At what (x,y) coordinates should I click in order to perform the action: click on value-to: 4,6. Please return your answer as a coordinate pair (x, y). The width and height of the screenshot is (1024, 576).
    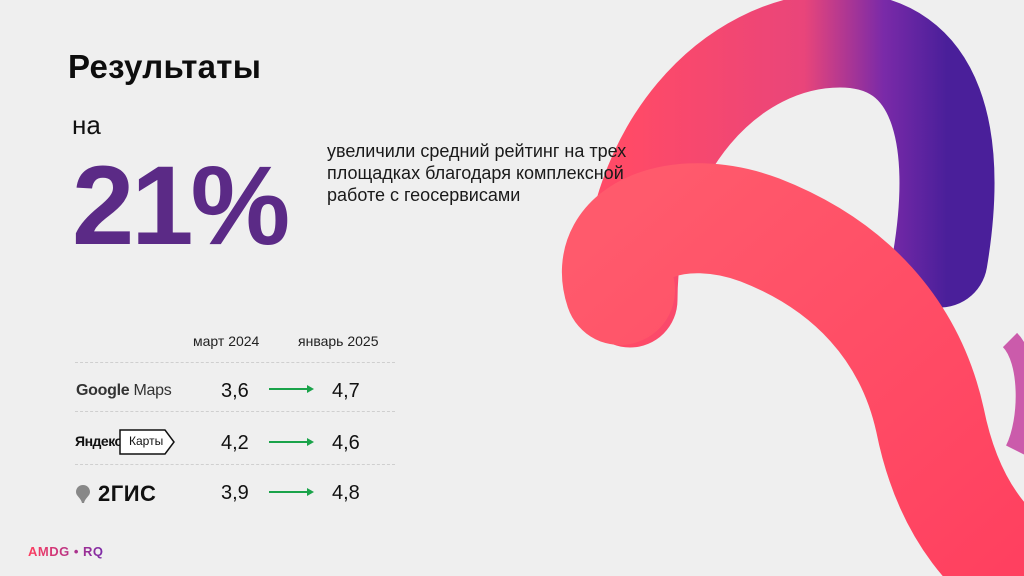
    Looking at the image, I should click on (346, 443).